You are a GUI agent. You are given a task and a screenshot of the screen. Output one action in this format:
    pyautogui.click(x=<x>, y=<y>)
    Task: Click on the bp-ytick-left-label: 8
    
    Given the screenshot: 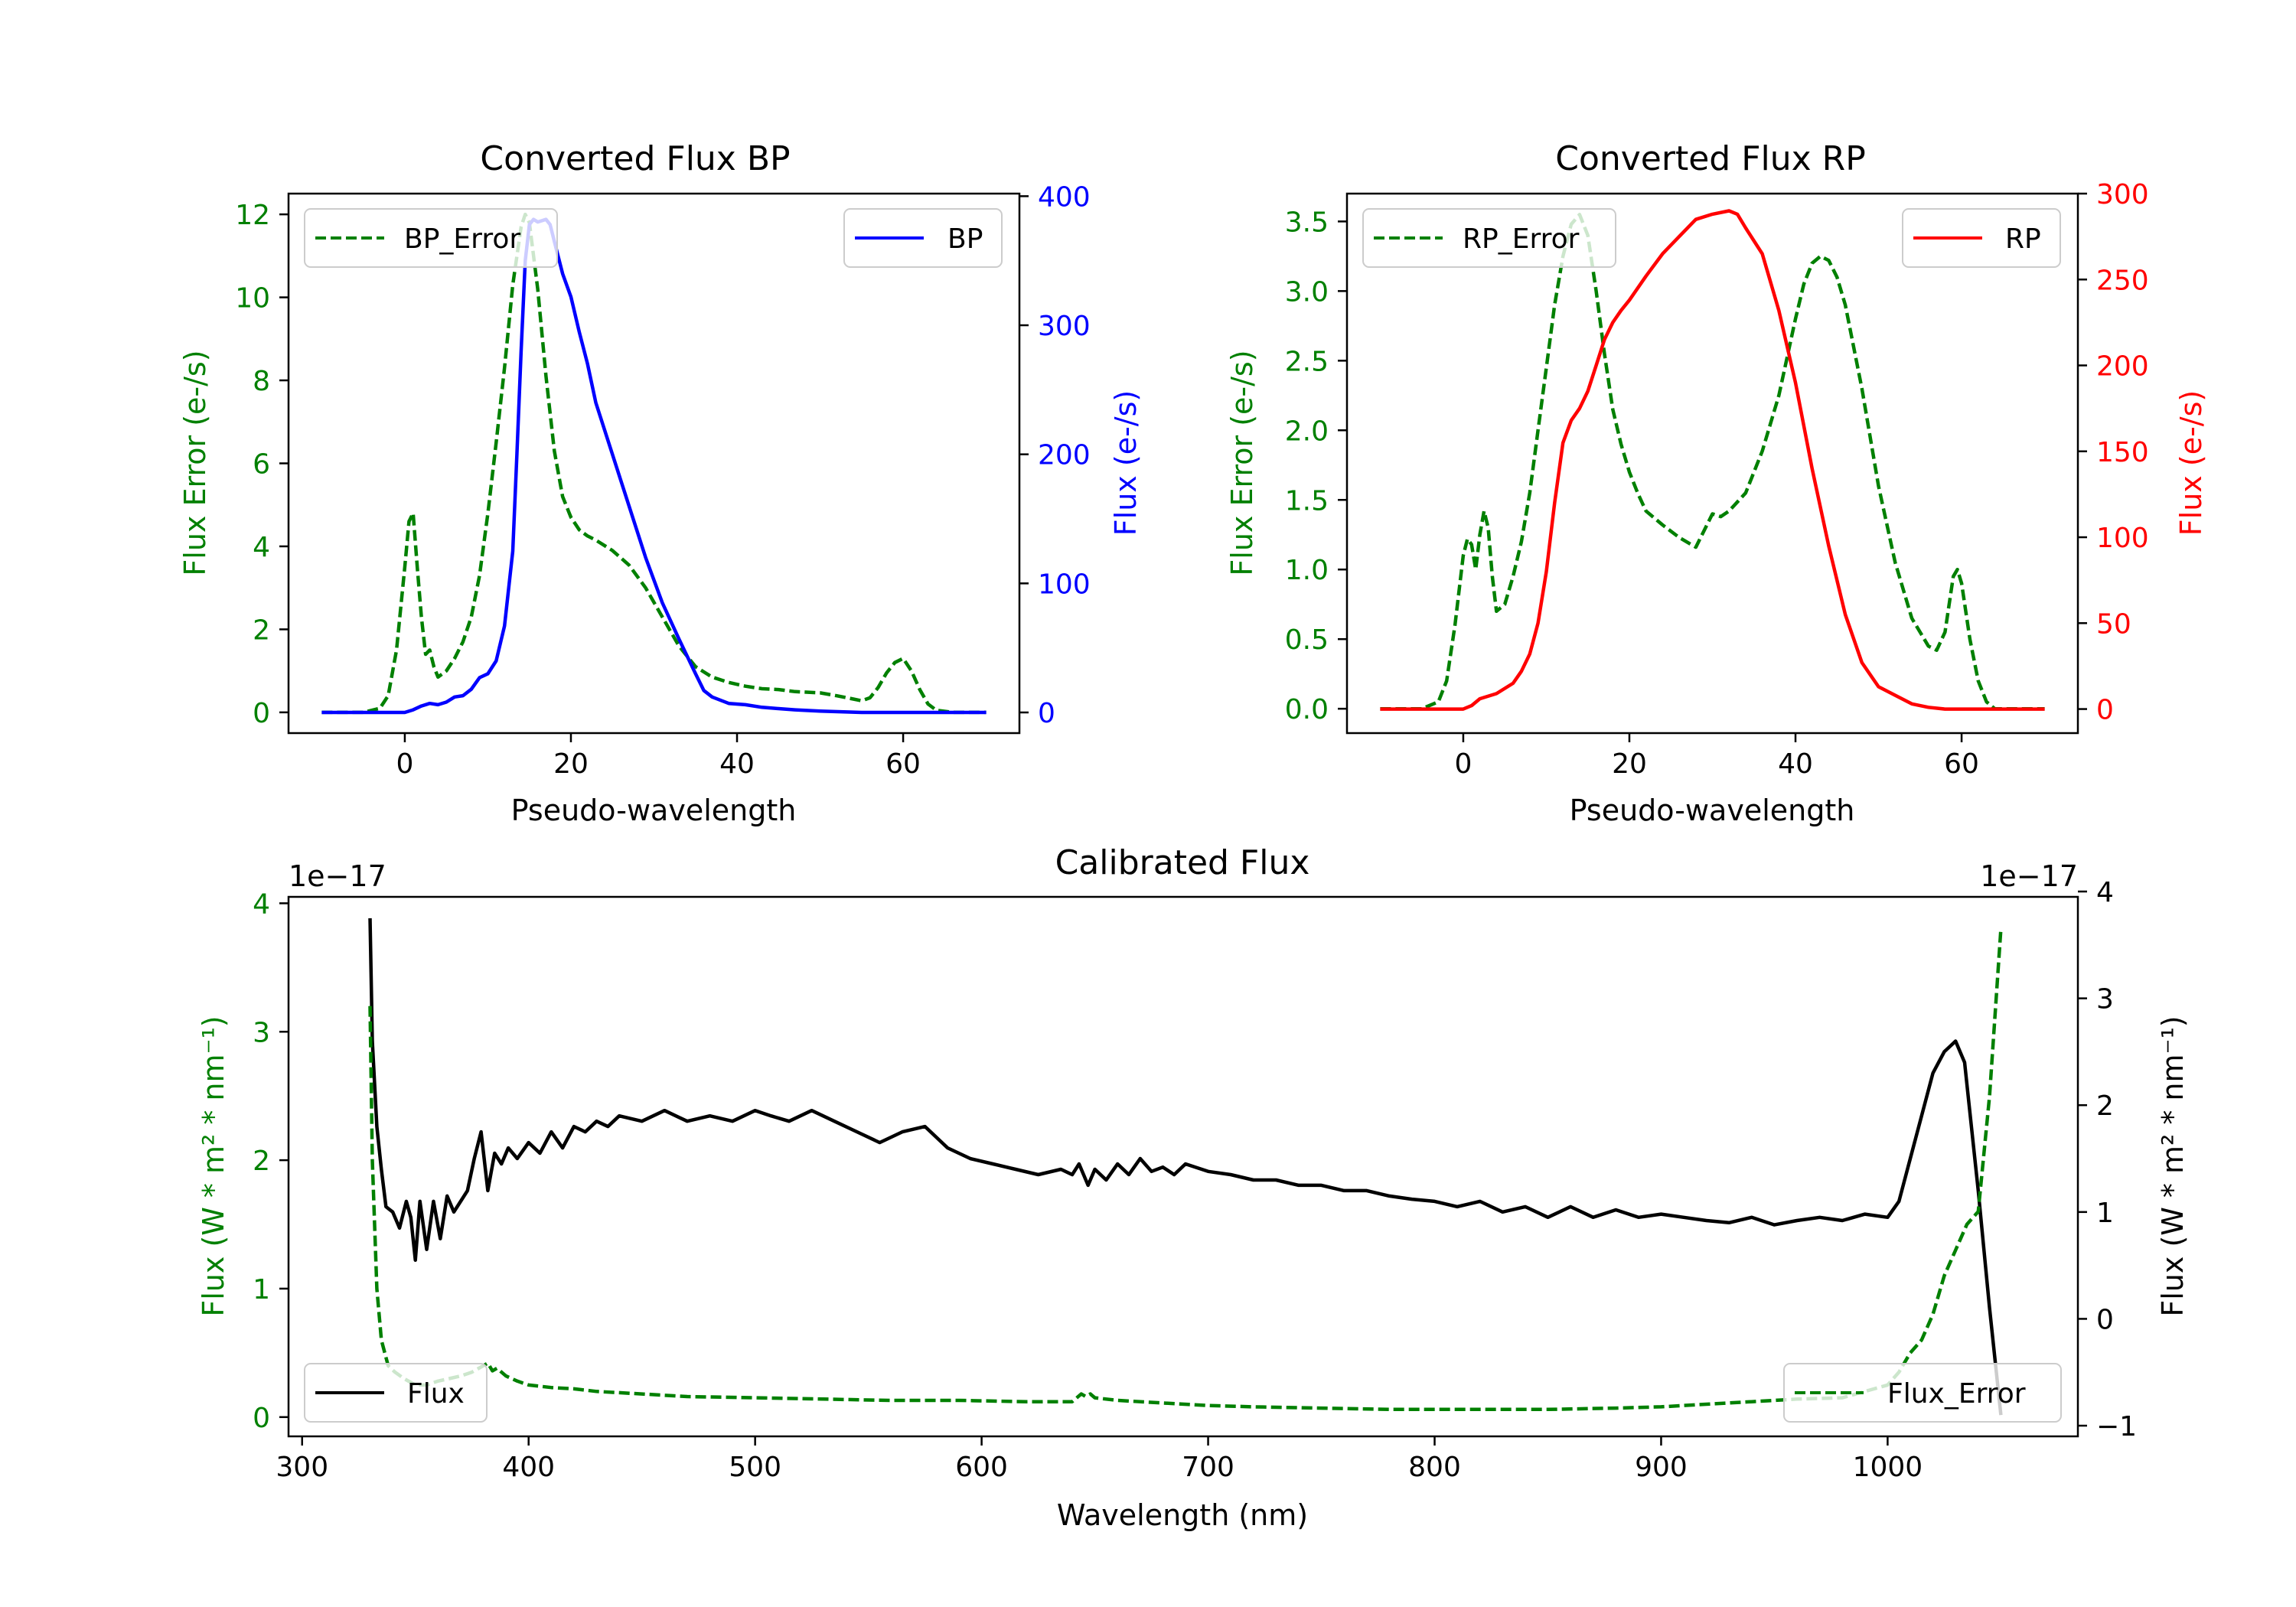 What is the action you would take?
    pyautogui.click(x=261, y=381)
    